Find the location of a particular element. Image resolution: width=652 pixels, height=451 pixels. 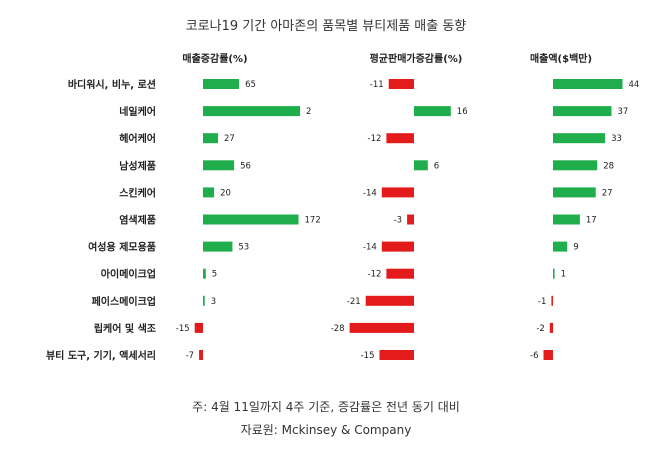

data-label: 37 is located at coordinates (623, 112).